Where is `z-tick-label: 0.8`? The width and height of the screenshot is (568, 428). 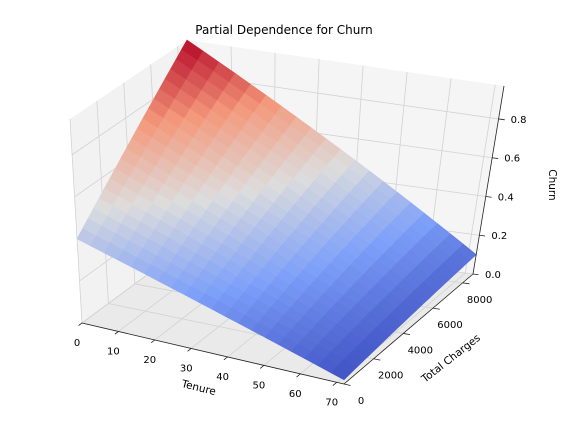
z-tick-label: 0.8 is located at coordinates (519, 120).